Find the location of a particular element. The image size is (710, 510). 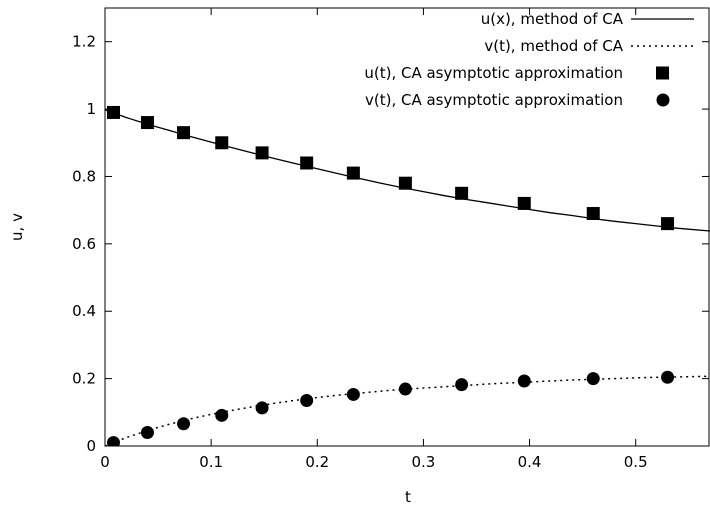

x-tick-label: 0.2 is located at coordinates (317, 462).